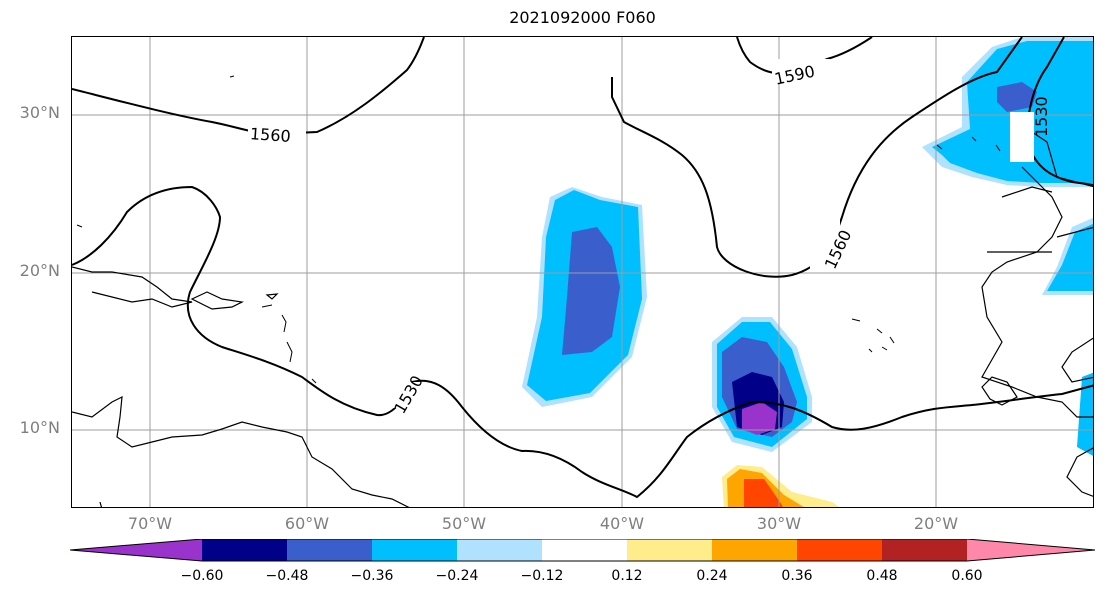 The image size is (1105, 599). Describe the element at coordinates (150, 523) in the screenshot. I see `lon-label-70w: 70°W` at that location.